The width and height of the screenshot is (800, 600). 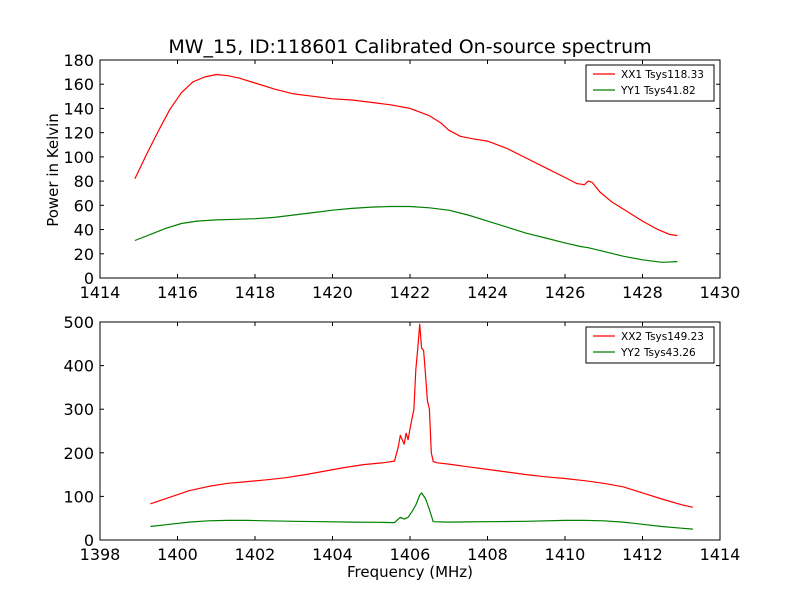 What do you see at coordinates (487, 292) in the screenshot?
I see `x-tick-label: 1424` at bounding box center [487, 292].